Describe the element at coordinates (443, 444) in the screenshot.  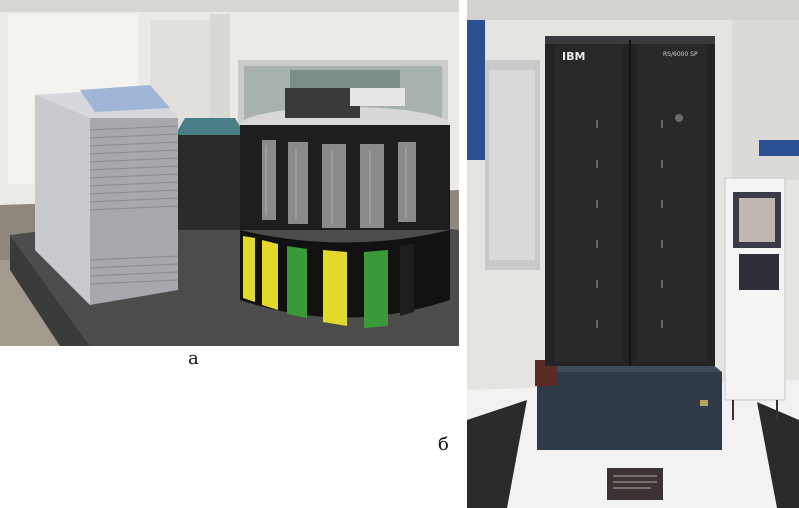
I see `caption-b: б` at that location.